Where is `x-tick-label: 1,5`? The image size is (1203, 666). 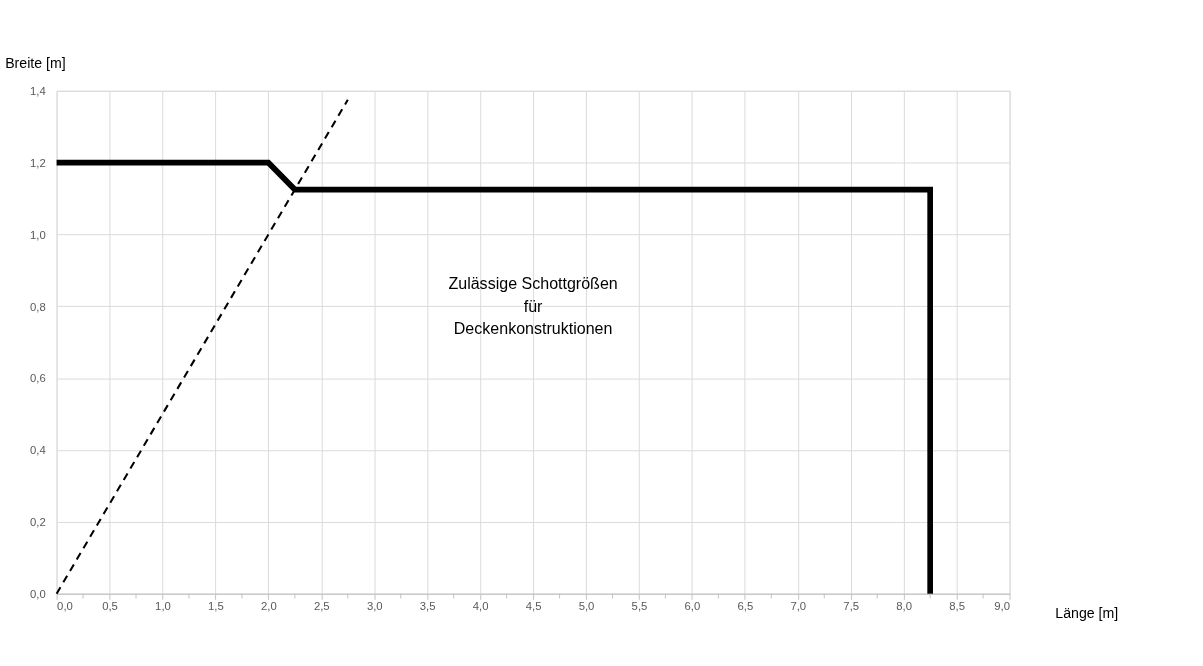
x-tick-label: 1,5 is located at coordinates (216, 606).